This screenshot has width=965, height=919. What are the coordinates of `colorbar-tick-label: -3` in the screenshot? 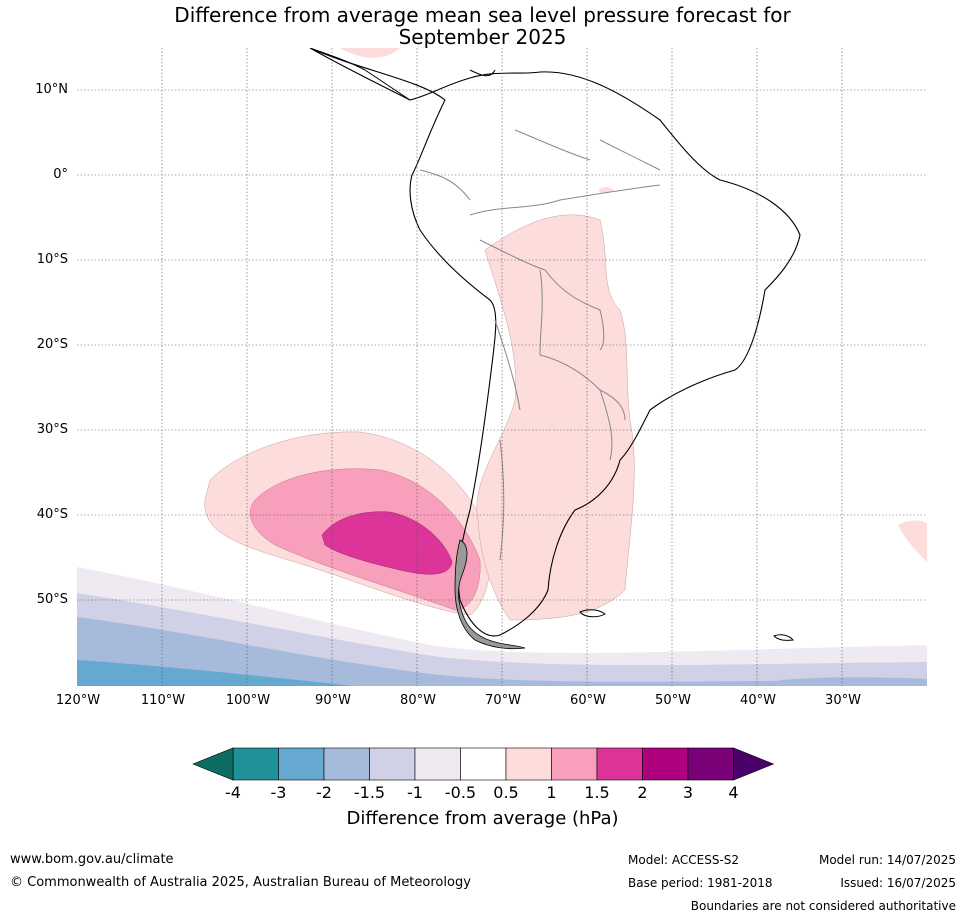 It's located at (278, 792).